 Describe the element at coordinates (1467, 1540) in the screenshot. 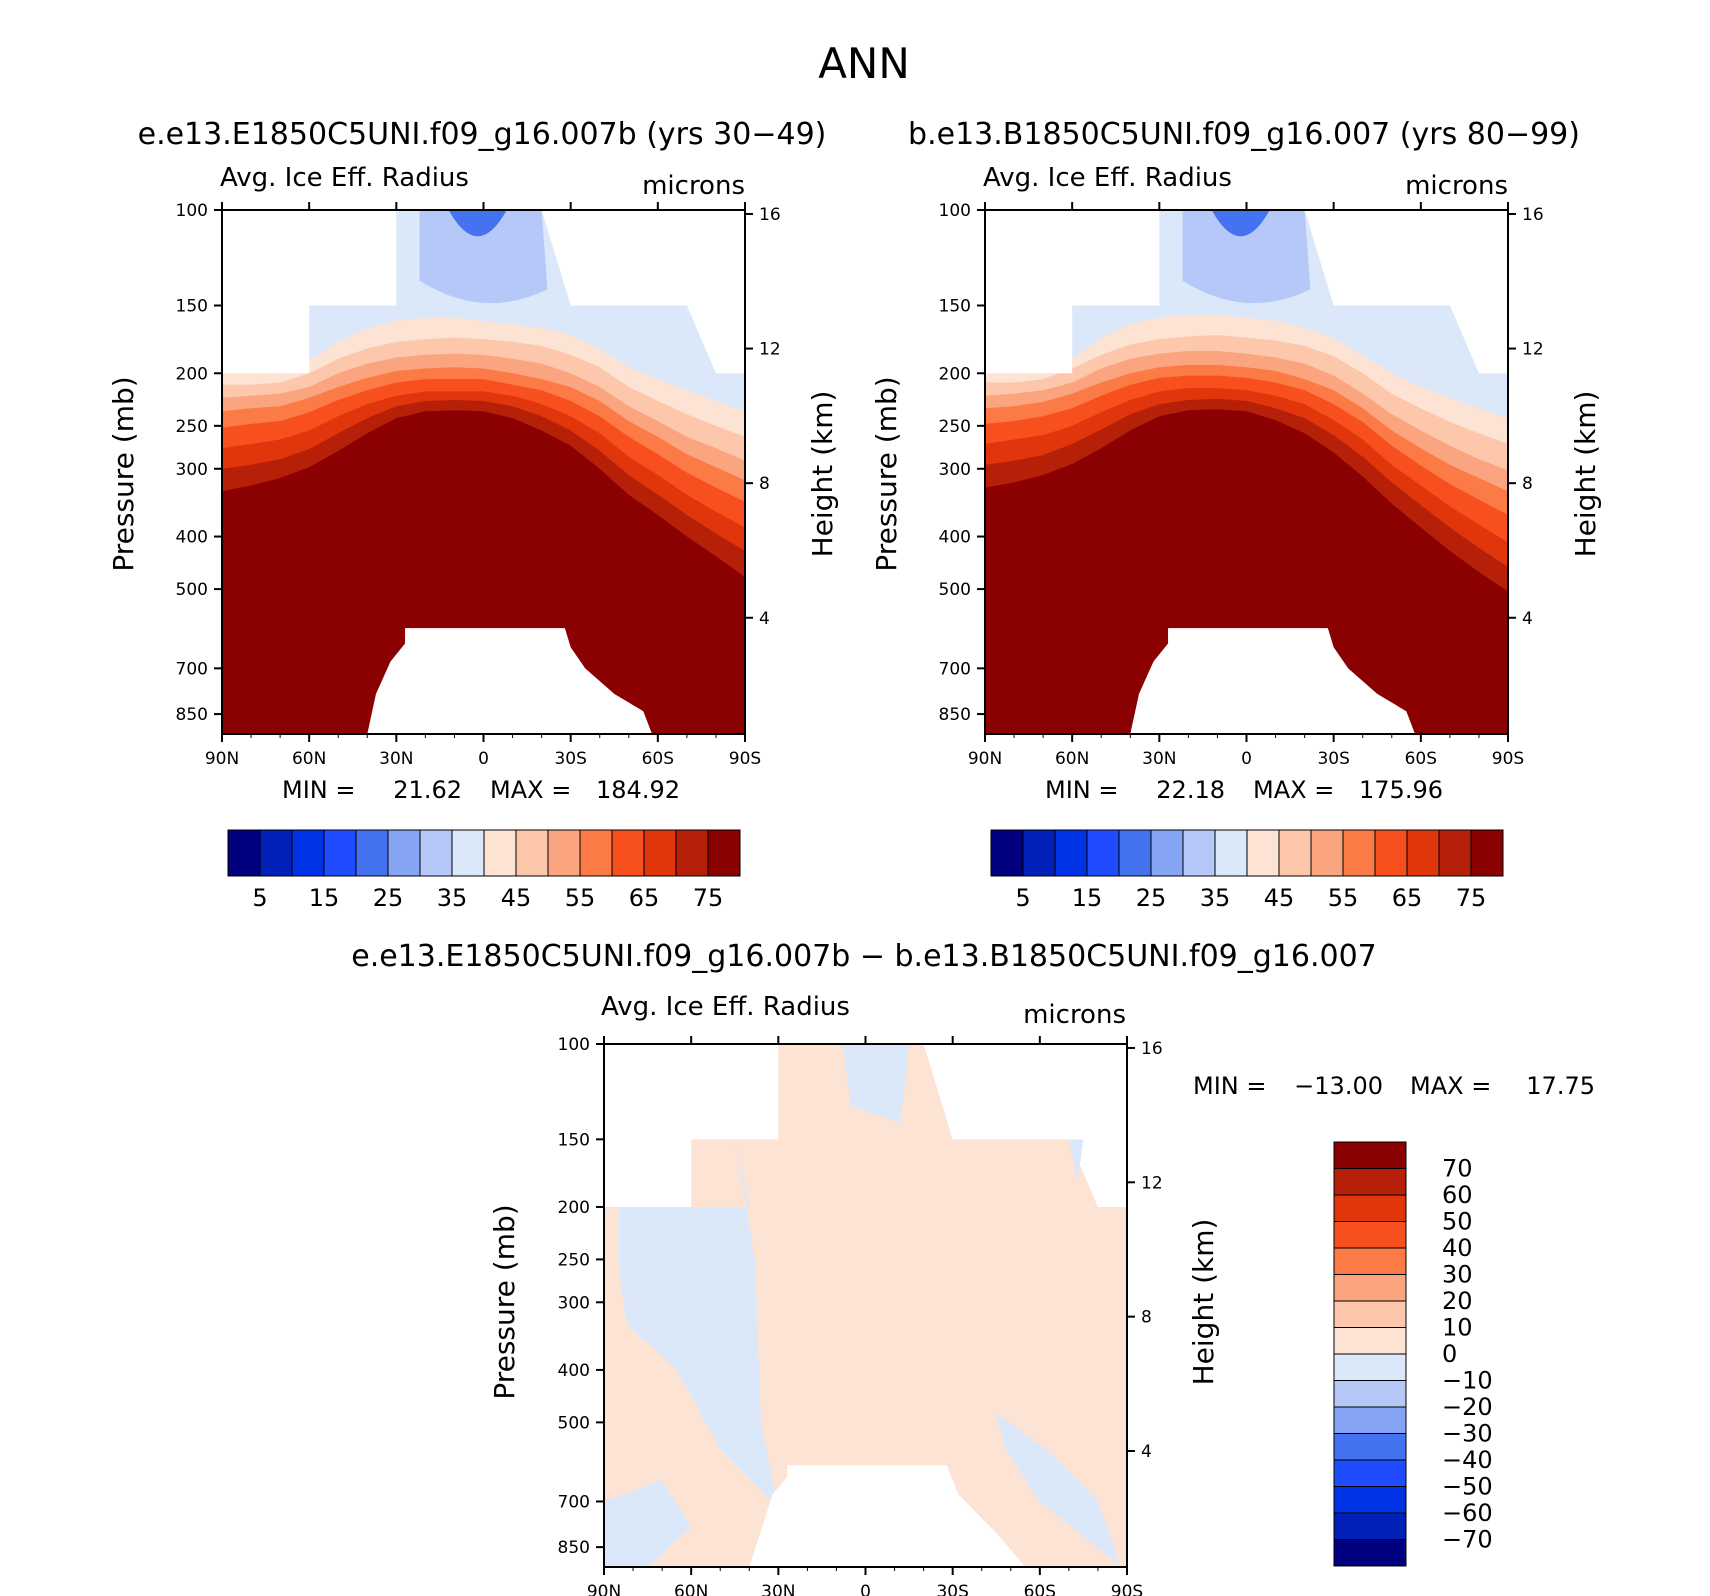

I see `colorbar-label: −70` at that location.